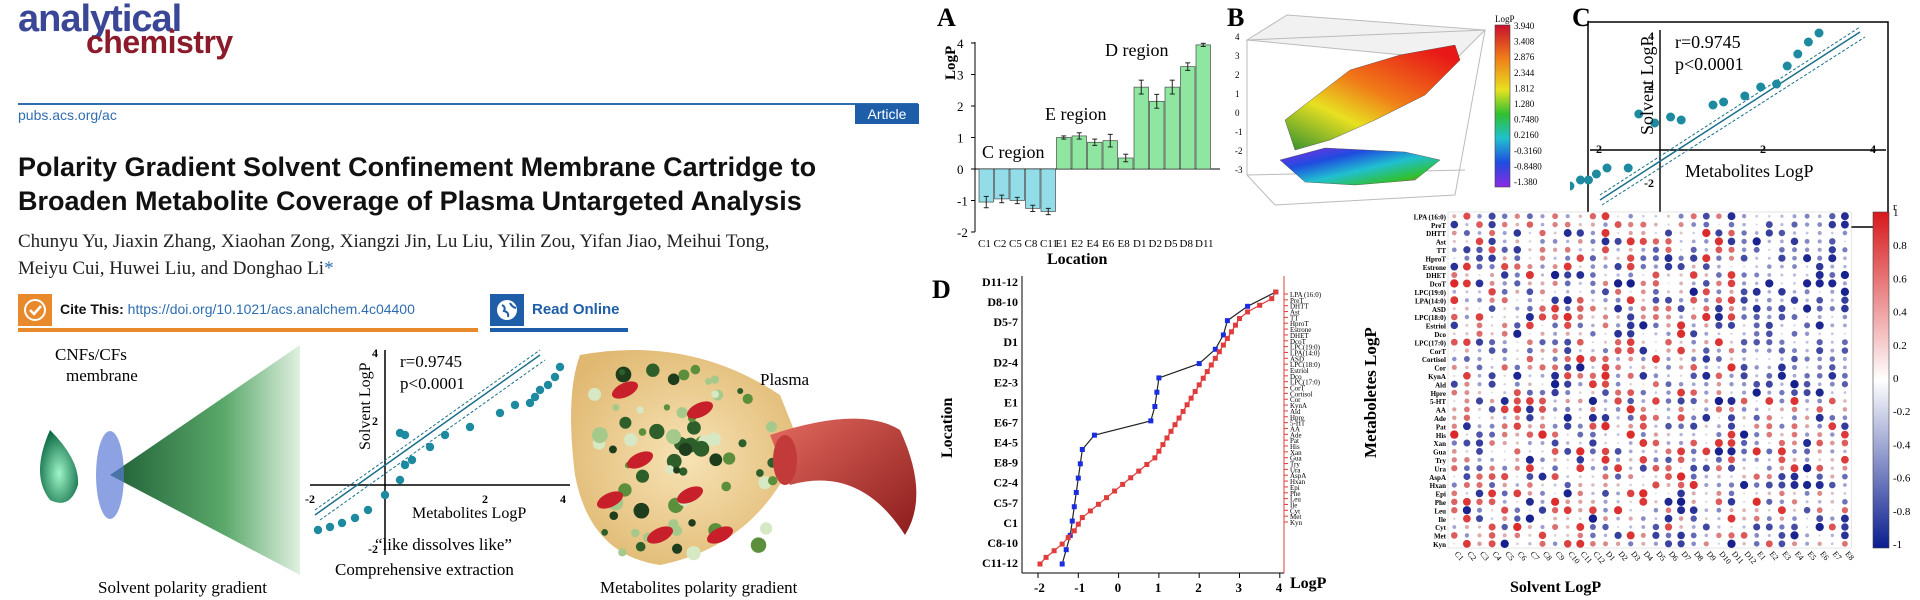  What do you see at coordinates (1681, 120) in the screenshot?
I see `panel-c-point` at bounding box center [1681, 120].